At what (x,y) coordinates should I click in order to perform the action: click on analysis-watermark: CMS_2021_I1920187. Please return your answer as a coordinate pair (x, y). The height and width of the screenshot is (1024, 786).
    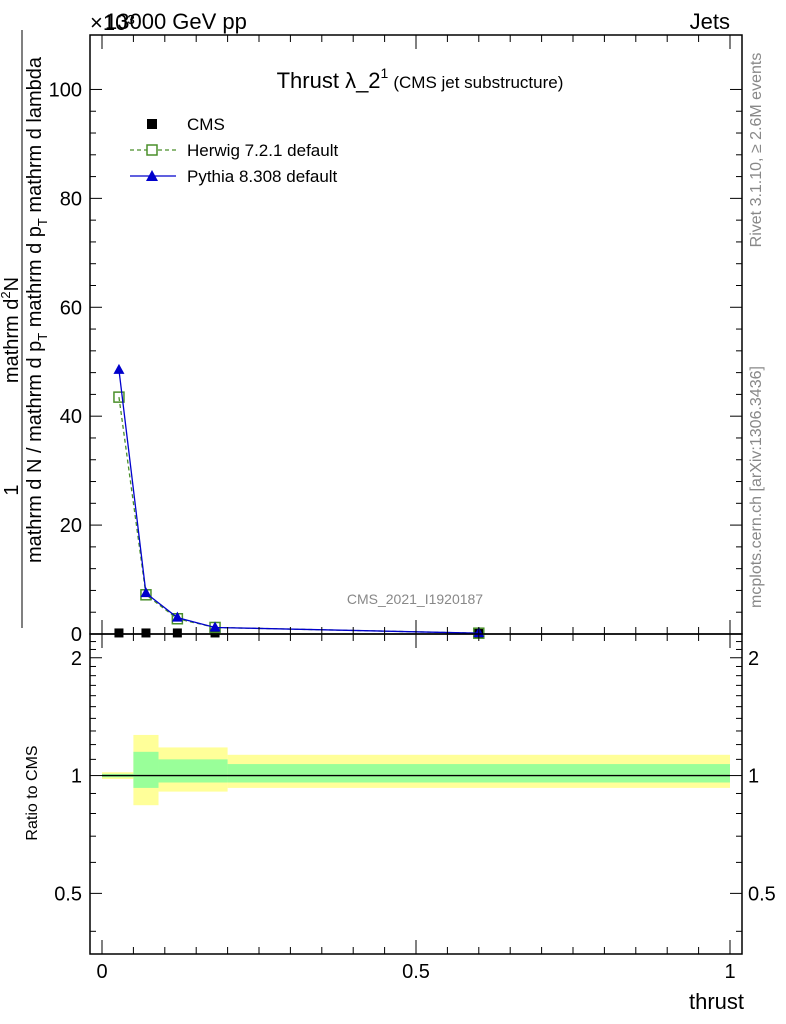
    Looking at the image, I should click on (415, 599).